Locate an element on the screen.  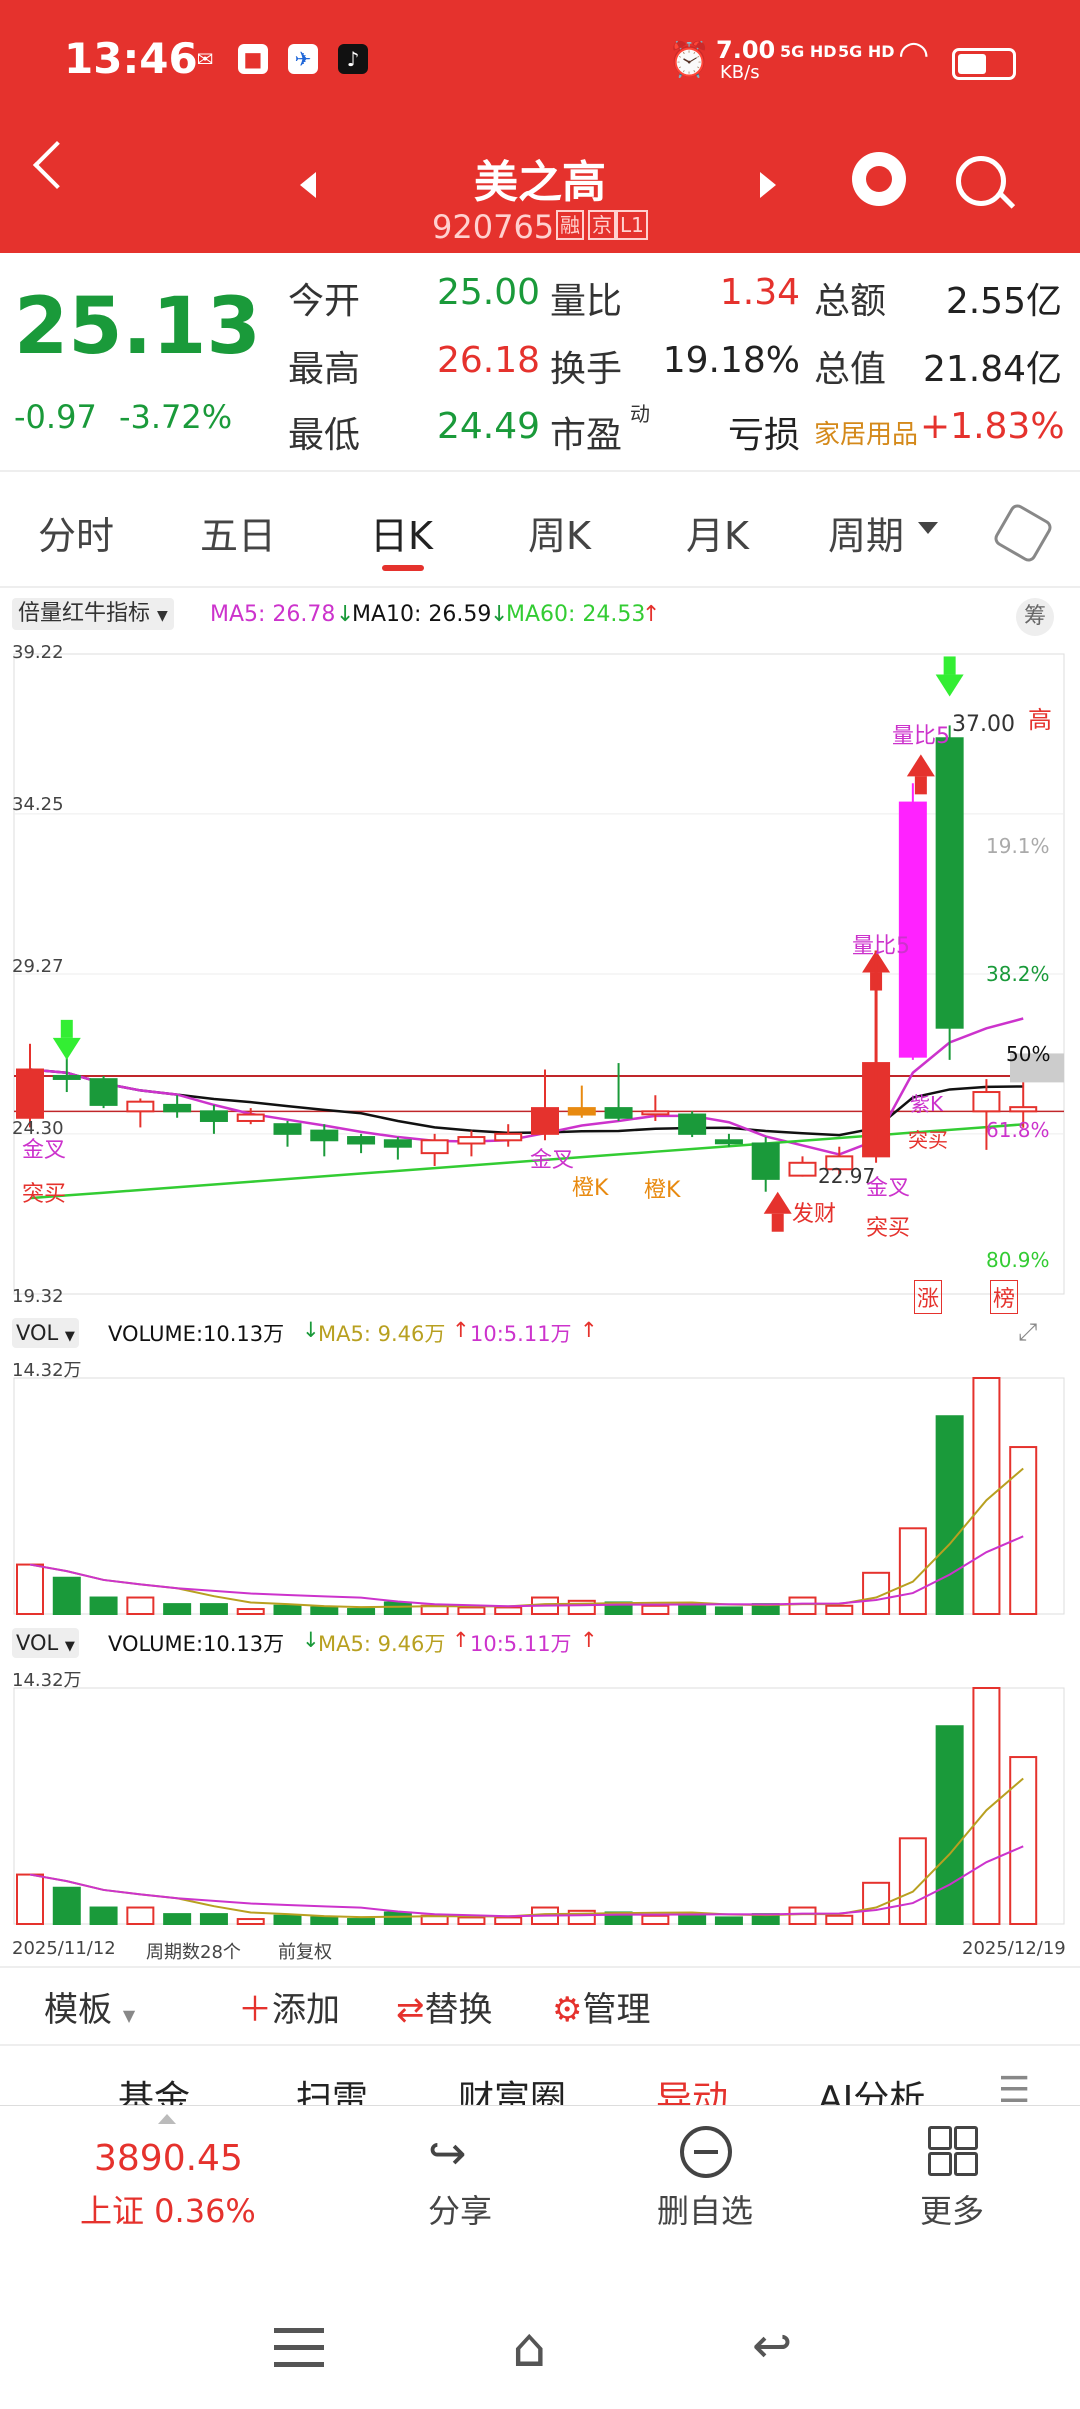
manage-button: ⚙管理 is located at coordinates (601, 2006).